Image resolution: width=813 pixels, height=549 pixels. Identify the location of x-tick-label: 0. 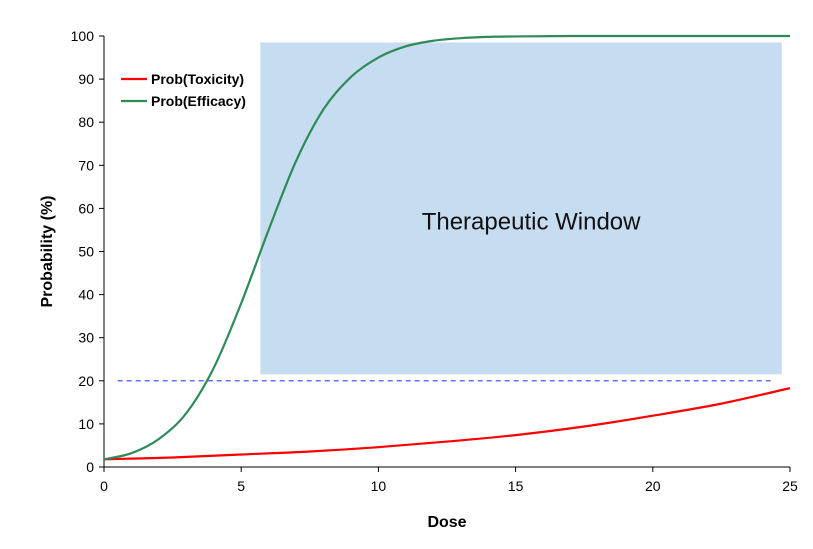
(104, 486).